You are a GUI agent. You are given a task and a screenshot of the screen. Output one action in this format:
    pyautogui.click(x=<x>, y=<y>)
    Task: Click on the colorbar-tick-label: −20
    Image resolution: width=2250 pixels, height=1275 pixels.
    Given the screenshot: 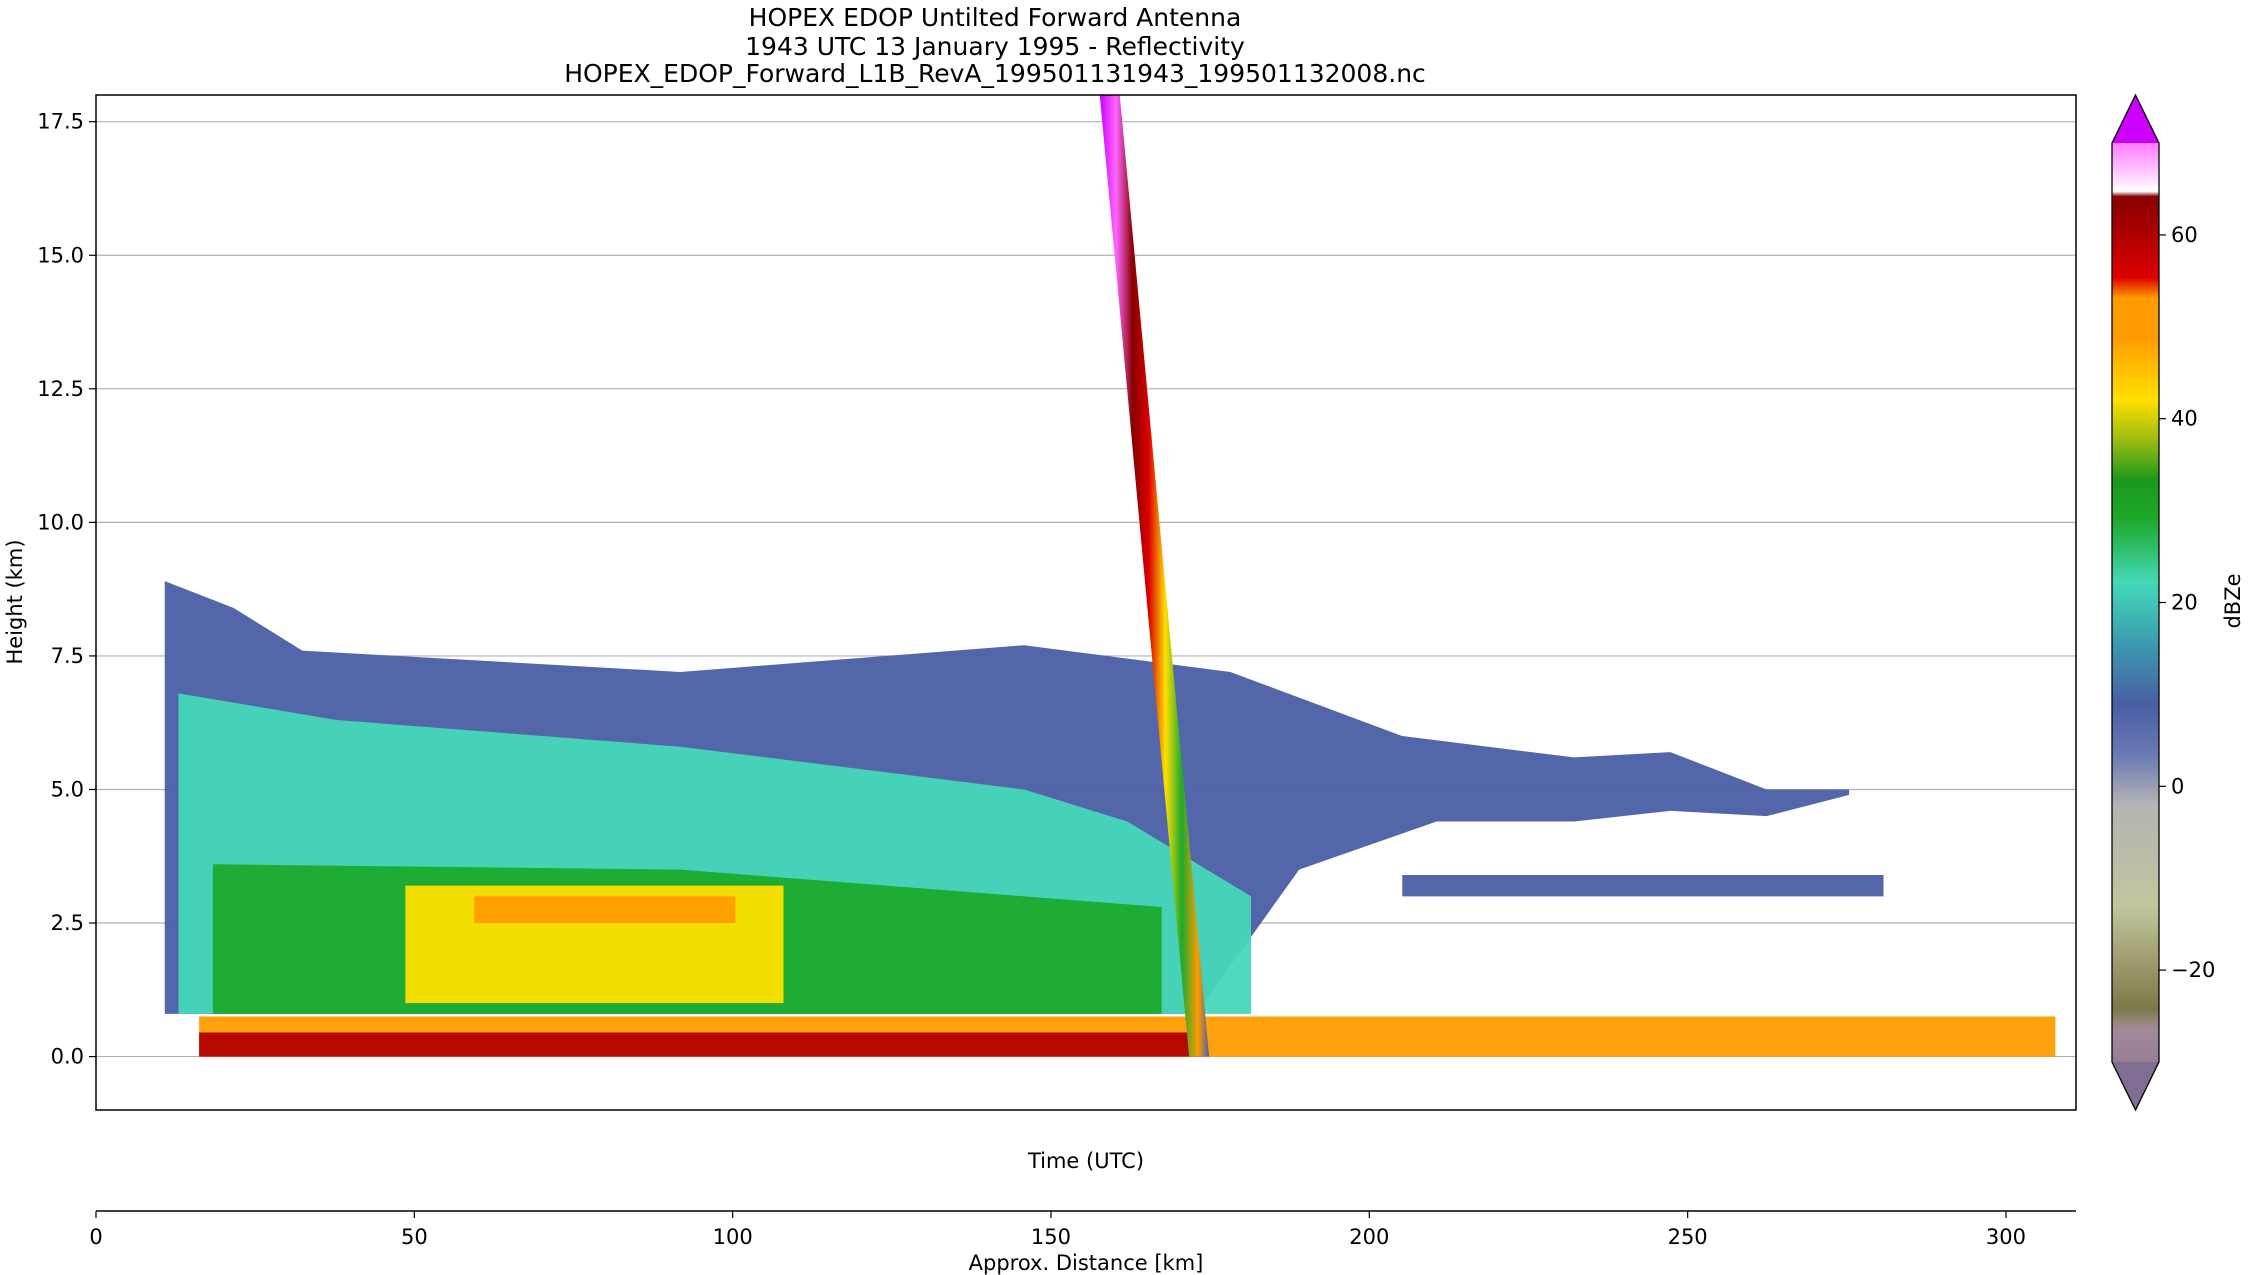 What is the action you would take?
    pyautogui.click(x=2193, y=970)
    